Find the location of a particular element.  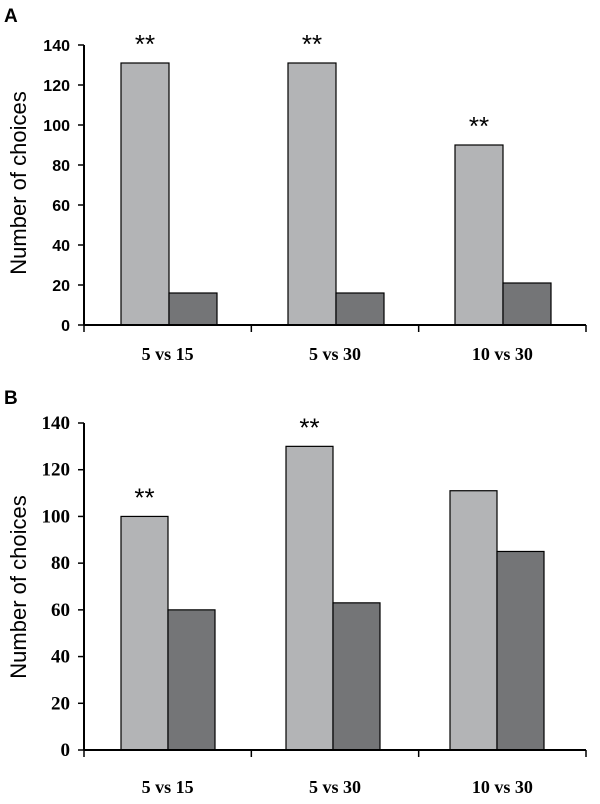

panel-b-y-tick-label: 140 is located at coordinates (56, 423).